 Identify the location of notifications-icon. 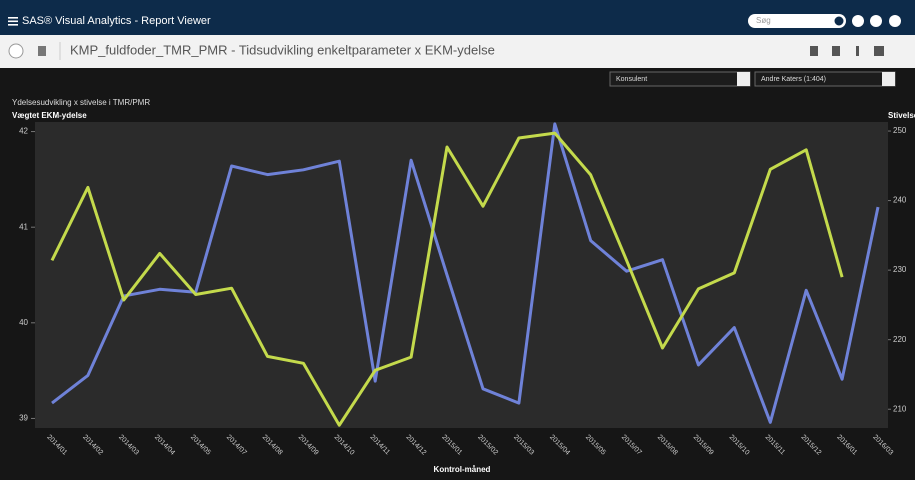
(858, 21).